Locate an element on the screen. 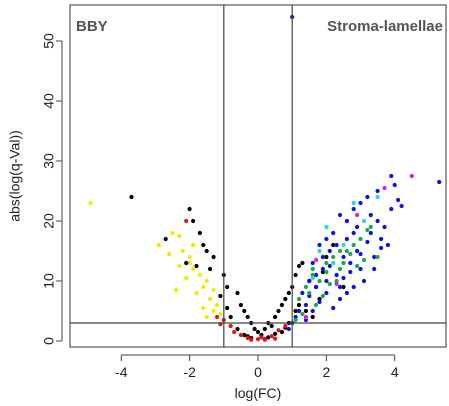 The image size is (449, 406). y-tick-label: 40 is located at coordinates (49, 101).